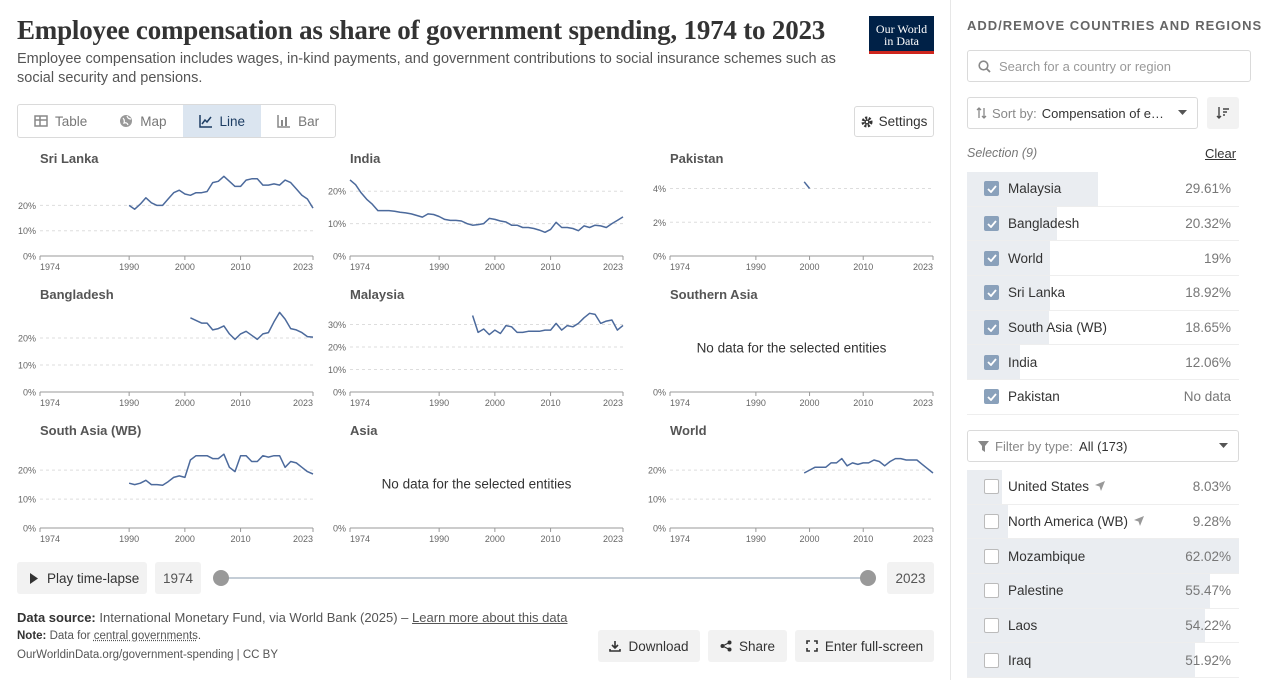  What do you see at coordinates (56, 617) in the screenshot?
I see `data-source-label: Data source:` at bounding box center [56, 617].